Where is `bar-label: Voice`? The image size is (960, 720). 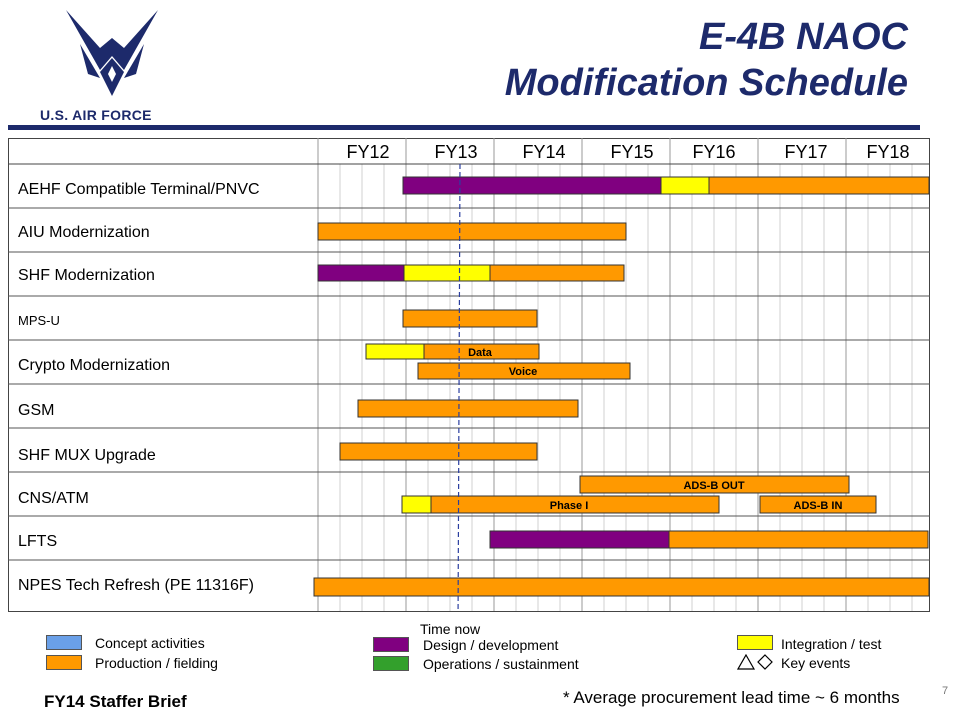
bar-label: Voice is located at coordinates (523, 372).